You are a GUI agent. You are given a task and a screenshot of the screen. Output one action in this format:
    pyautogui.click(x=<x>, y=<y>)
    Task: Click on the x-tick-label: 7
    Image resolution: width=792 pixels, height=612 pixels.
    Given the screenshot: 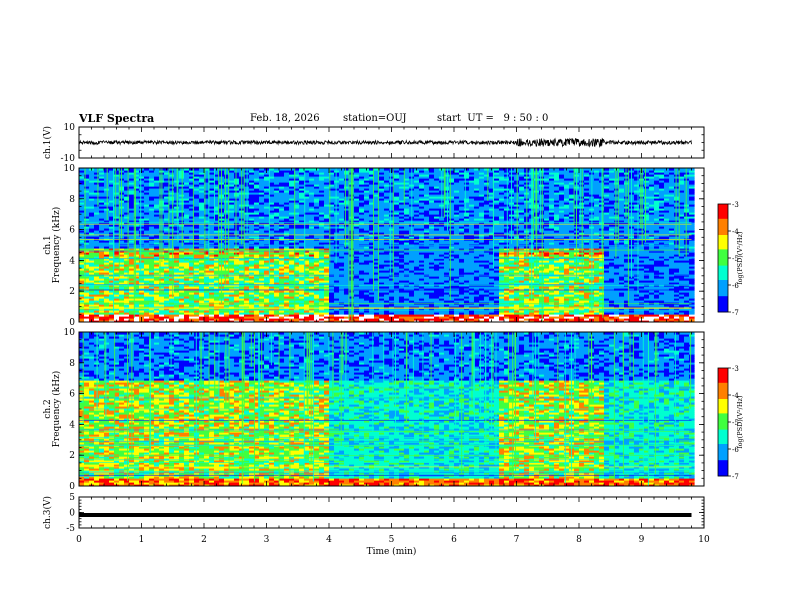 What is the action you would take?
    pyautogui.click(x=517, y=540)
    